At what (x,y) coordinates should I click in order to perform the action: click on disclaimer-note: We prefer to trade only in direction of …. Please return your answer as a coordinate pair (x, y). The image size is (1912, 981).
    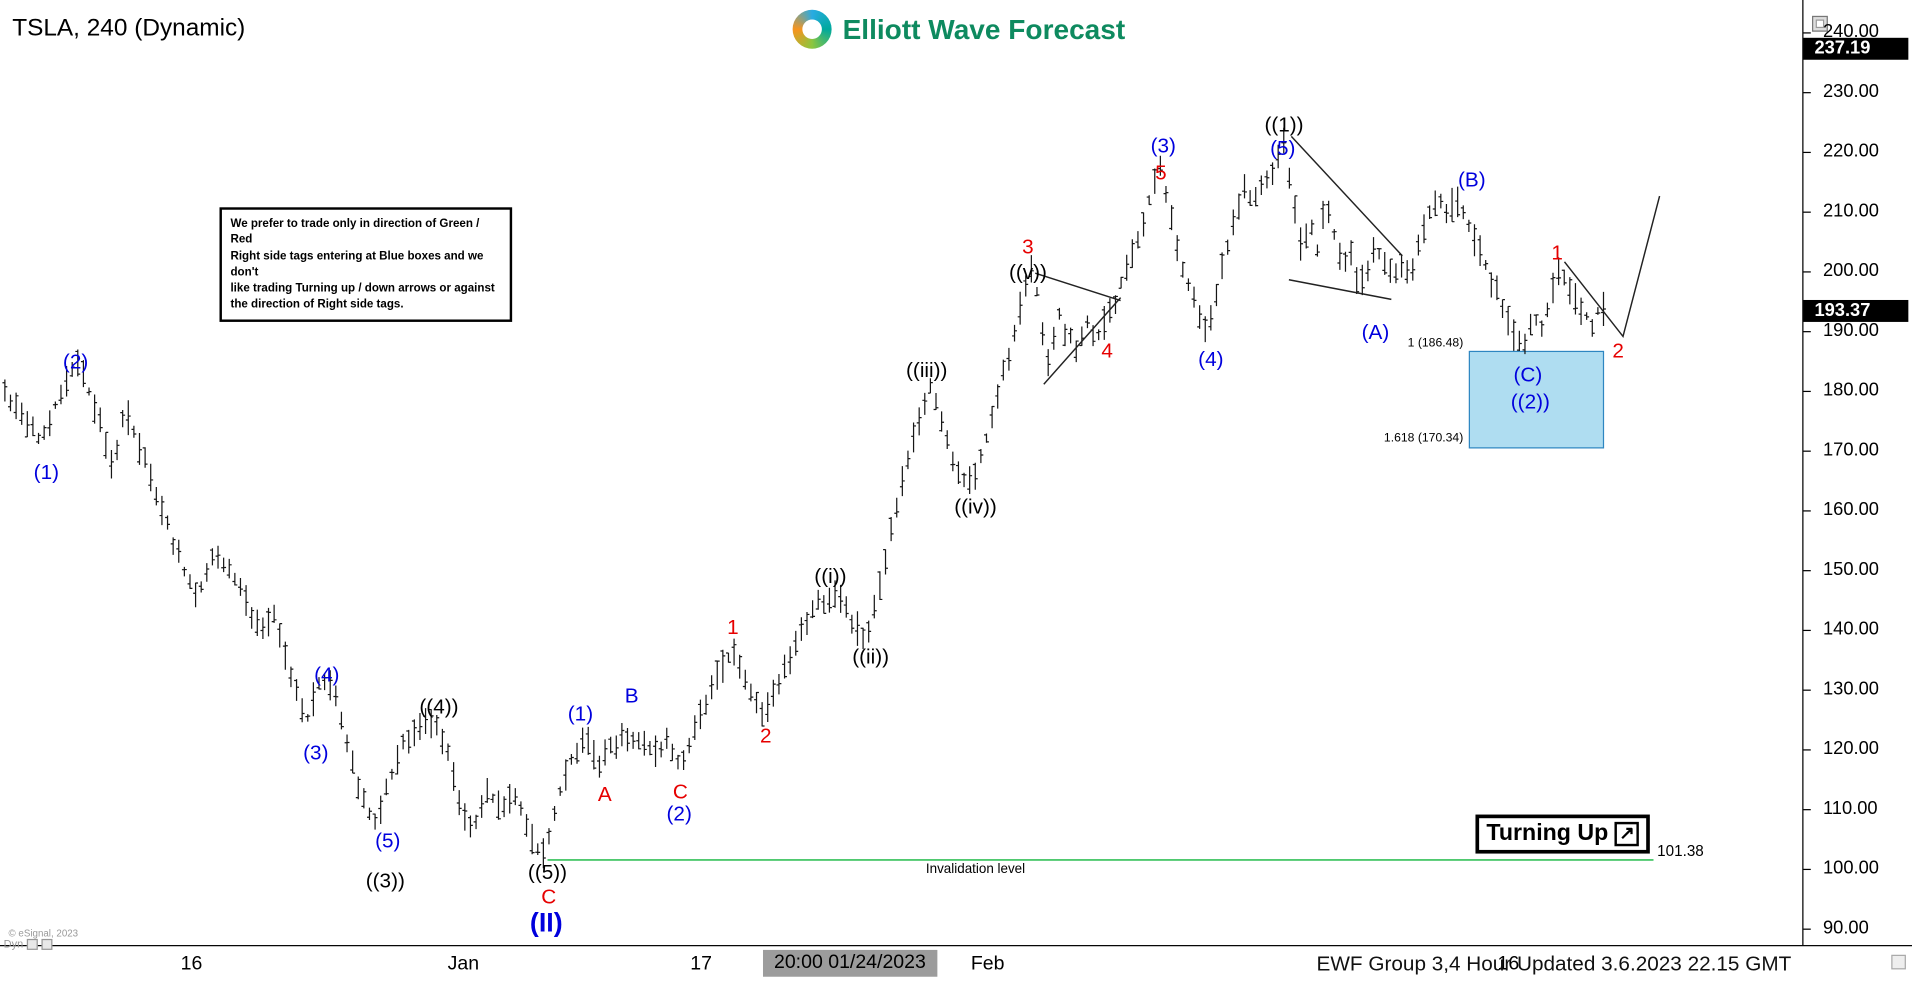
    Looking at the image, I should click on (366, 264).